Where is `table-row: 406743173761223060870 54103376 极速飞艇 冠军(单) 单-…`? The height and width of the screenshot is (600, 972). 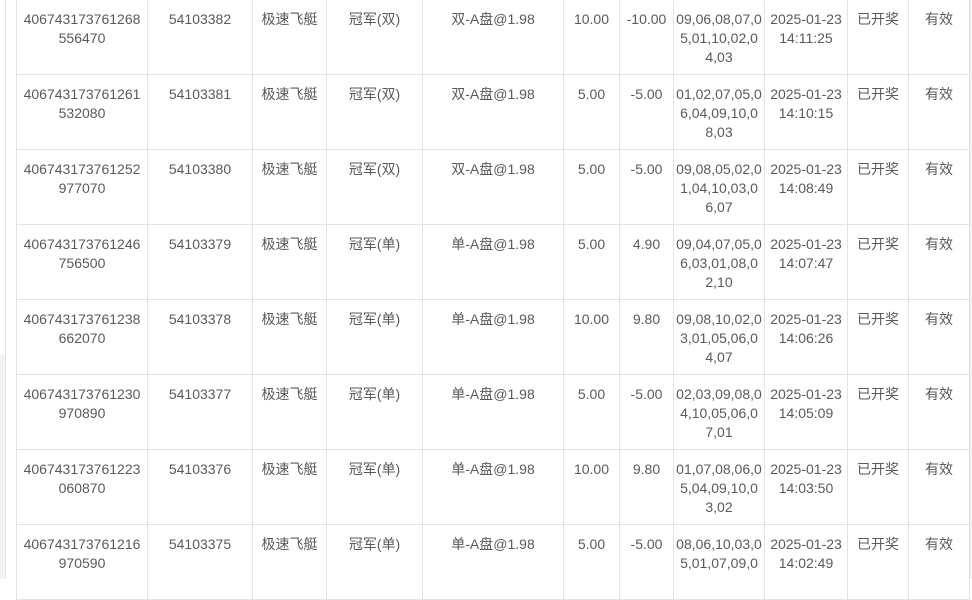 table-row: 406743173761223060870 54103376 极速飞艇 冠军(单) 单-… is located at coordinates (493, 487).